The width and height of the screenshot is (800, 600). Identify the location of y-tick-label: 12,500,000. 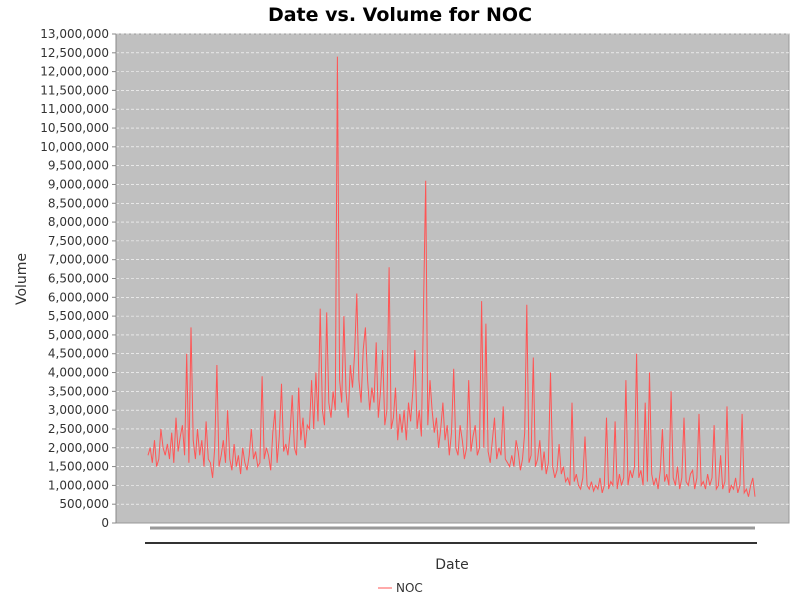
(74, 53).